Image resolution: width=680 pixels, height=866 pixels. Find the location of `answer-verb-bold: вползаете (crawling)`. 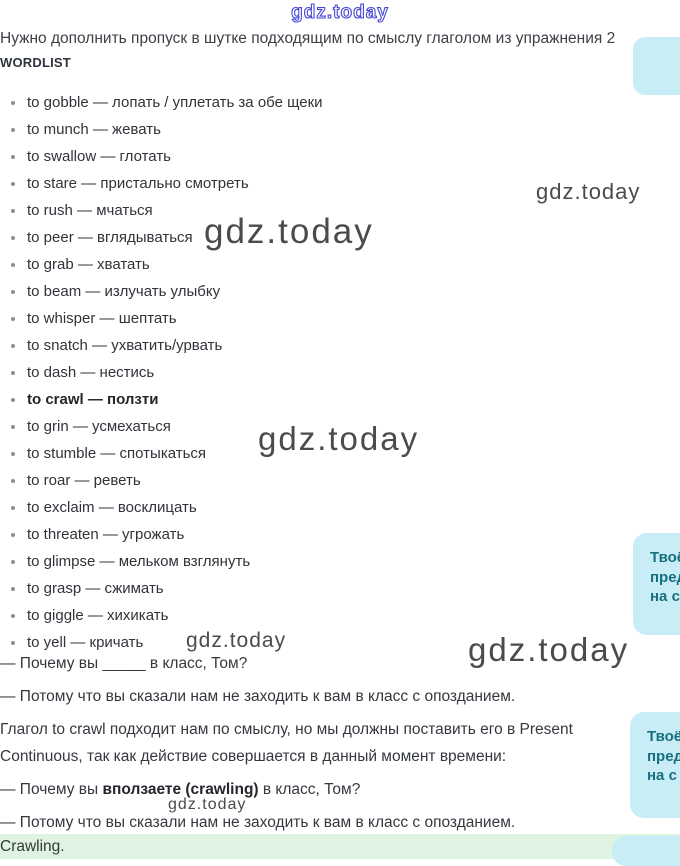

answer-verb-bold: вползаете (crawling) is located at coordinates (180, 789).